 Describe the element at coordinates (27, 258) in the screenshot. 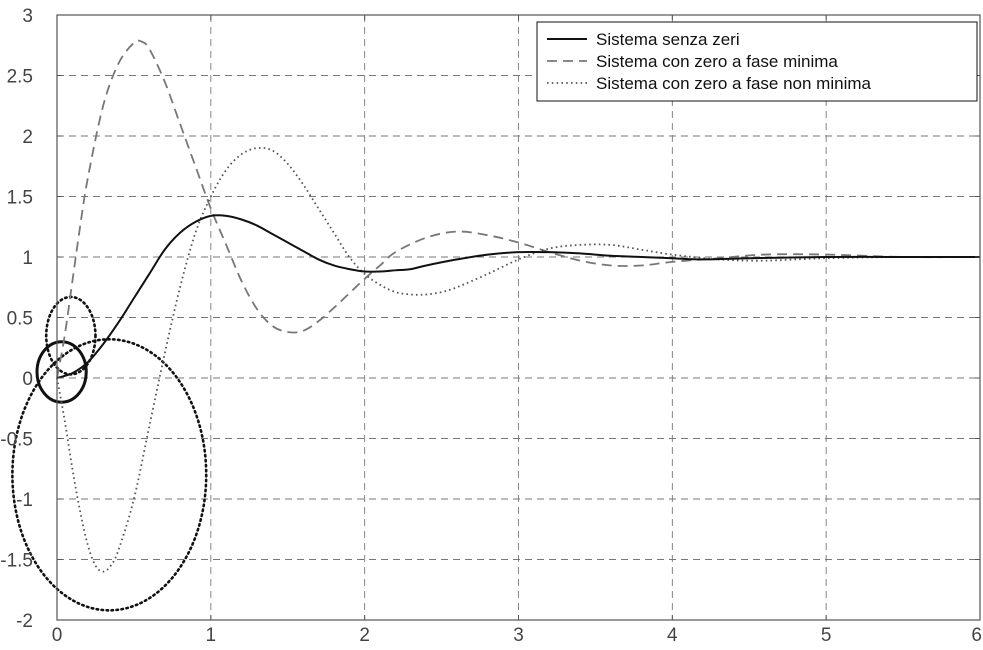

I see `y-tick-label-6: 1` at that location.